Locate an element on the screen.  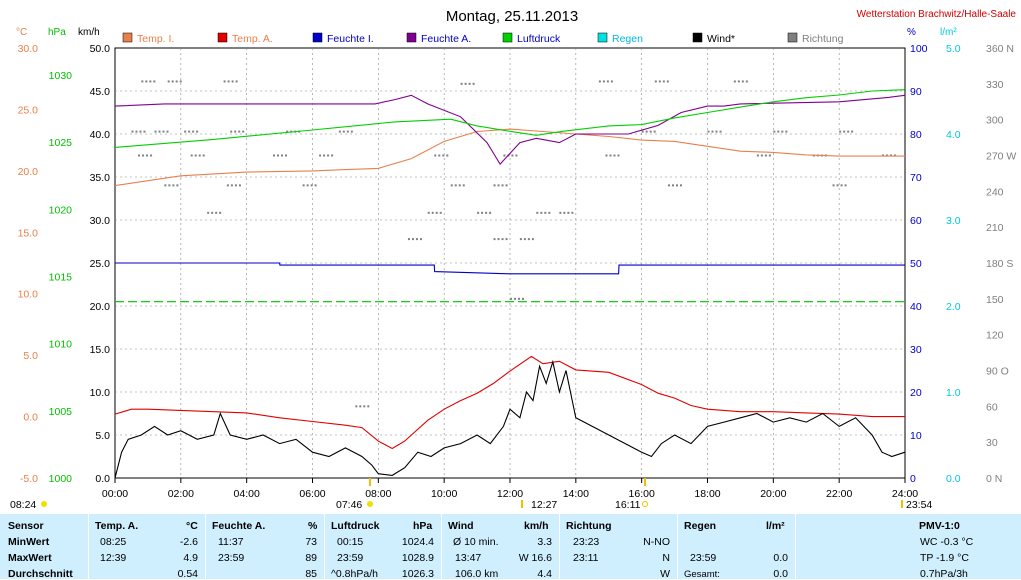
luft-header: Luftdruck is located at coordinates (355, 526).